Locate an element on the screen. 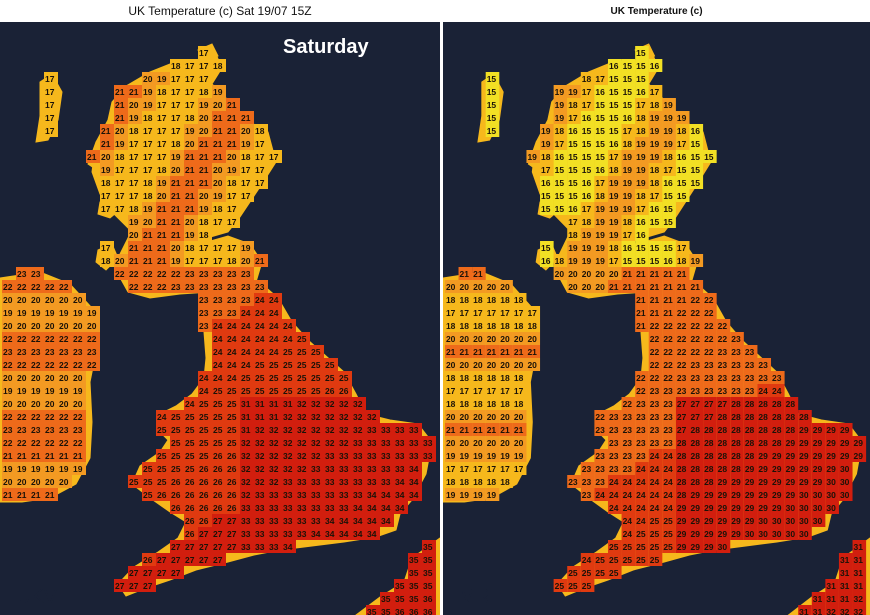 This screenshot has width=870, height=615. temperature-value: 34 is located at coordinates (400, 482).